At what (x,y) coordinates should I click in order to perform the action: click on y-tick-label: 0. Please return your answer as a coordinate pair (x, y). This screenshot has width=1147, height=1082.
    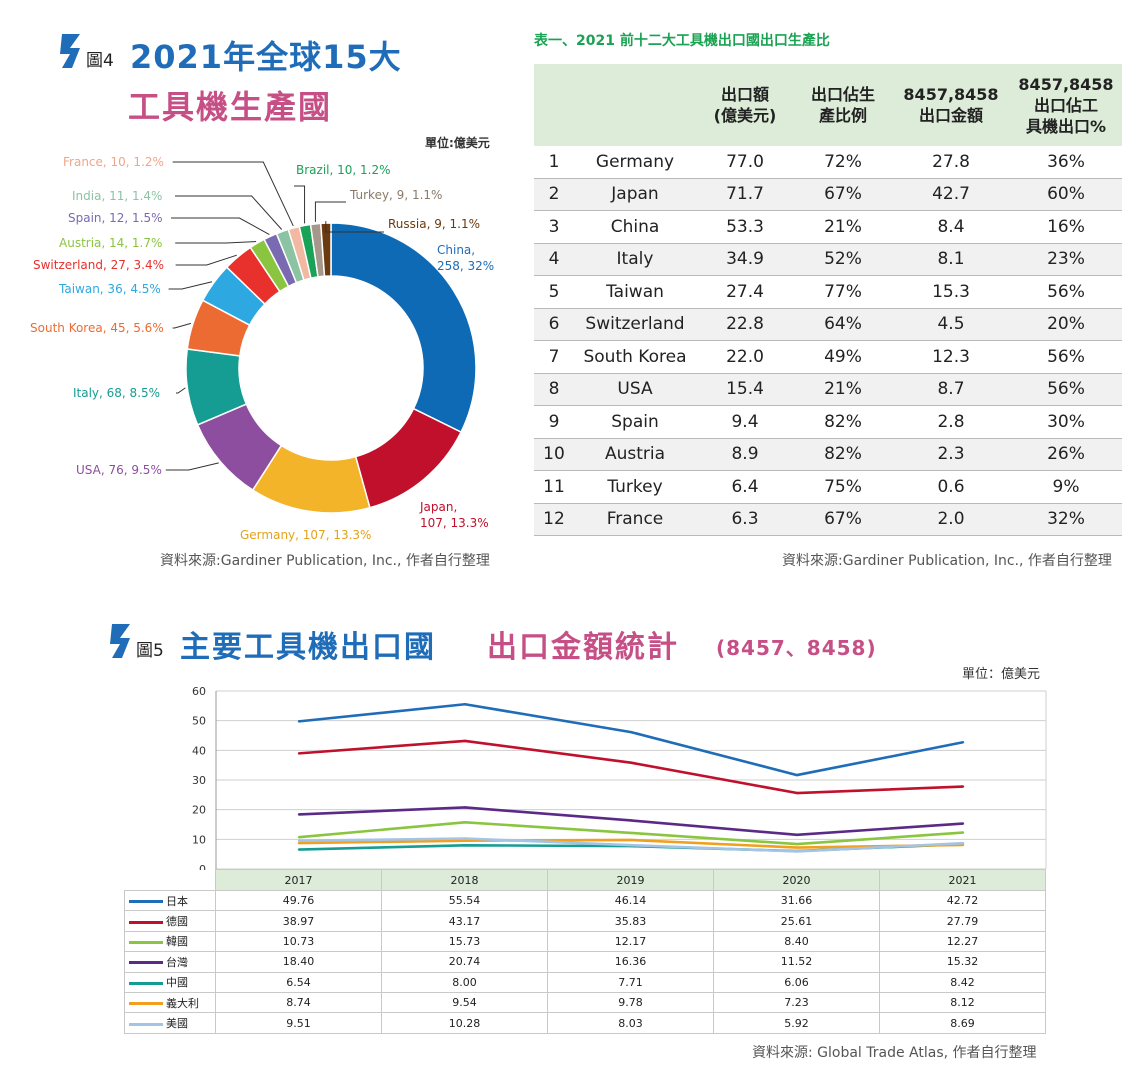
    Looking at the image, I should click on (202, 869).